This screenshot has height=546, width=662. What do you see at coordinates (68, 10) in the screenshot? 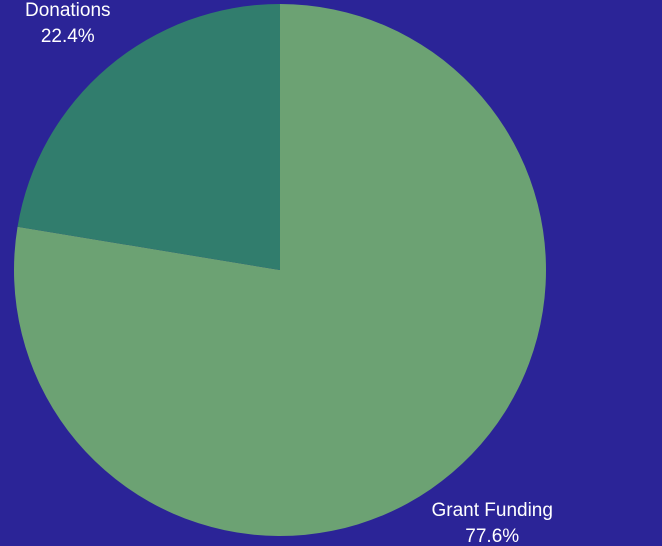
I see `slice-name-label: Donations` at bounding box center [68, 10].